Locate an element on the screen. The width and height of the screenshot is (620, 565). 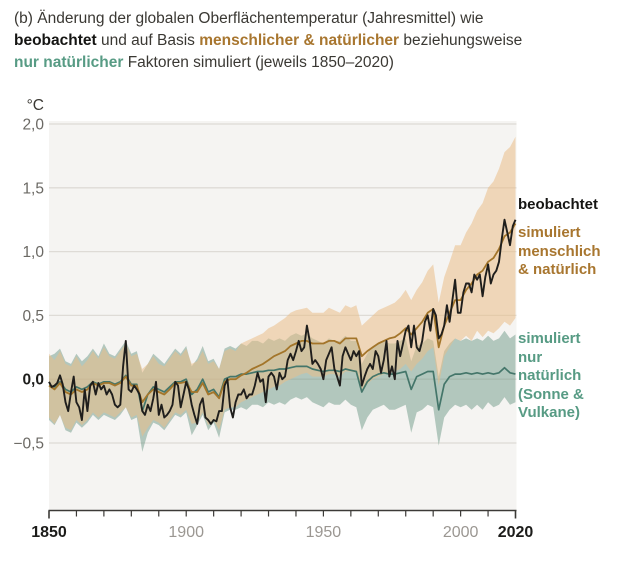
title-line3-end: Faktoren simuliert (jeweils 1850–2020) is located at coordinates (258, 62).